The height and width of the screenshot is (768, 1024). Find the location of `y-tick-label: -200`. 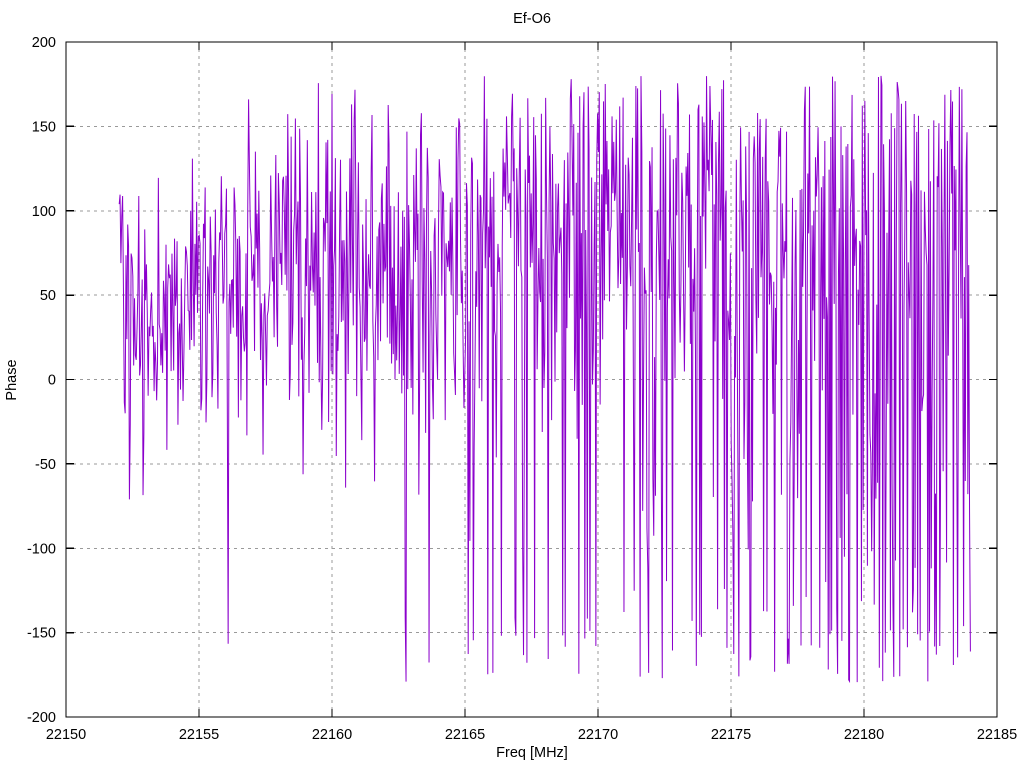

y-tick-label: -200 is located at coordinates (41, 718).